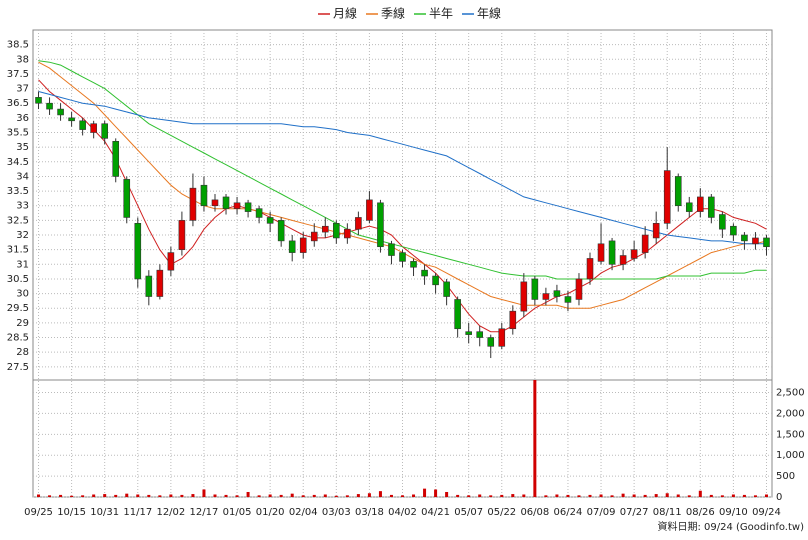  Describe the element at coordinates (435, 512) in the screenshot. I see `x-tick-label: 04/21` at that location.